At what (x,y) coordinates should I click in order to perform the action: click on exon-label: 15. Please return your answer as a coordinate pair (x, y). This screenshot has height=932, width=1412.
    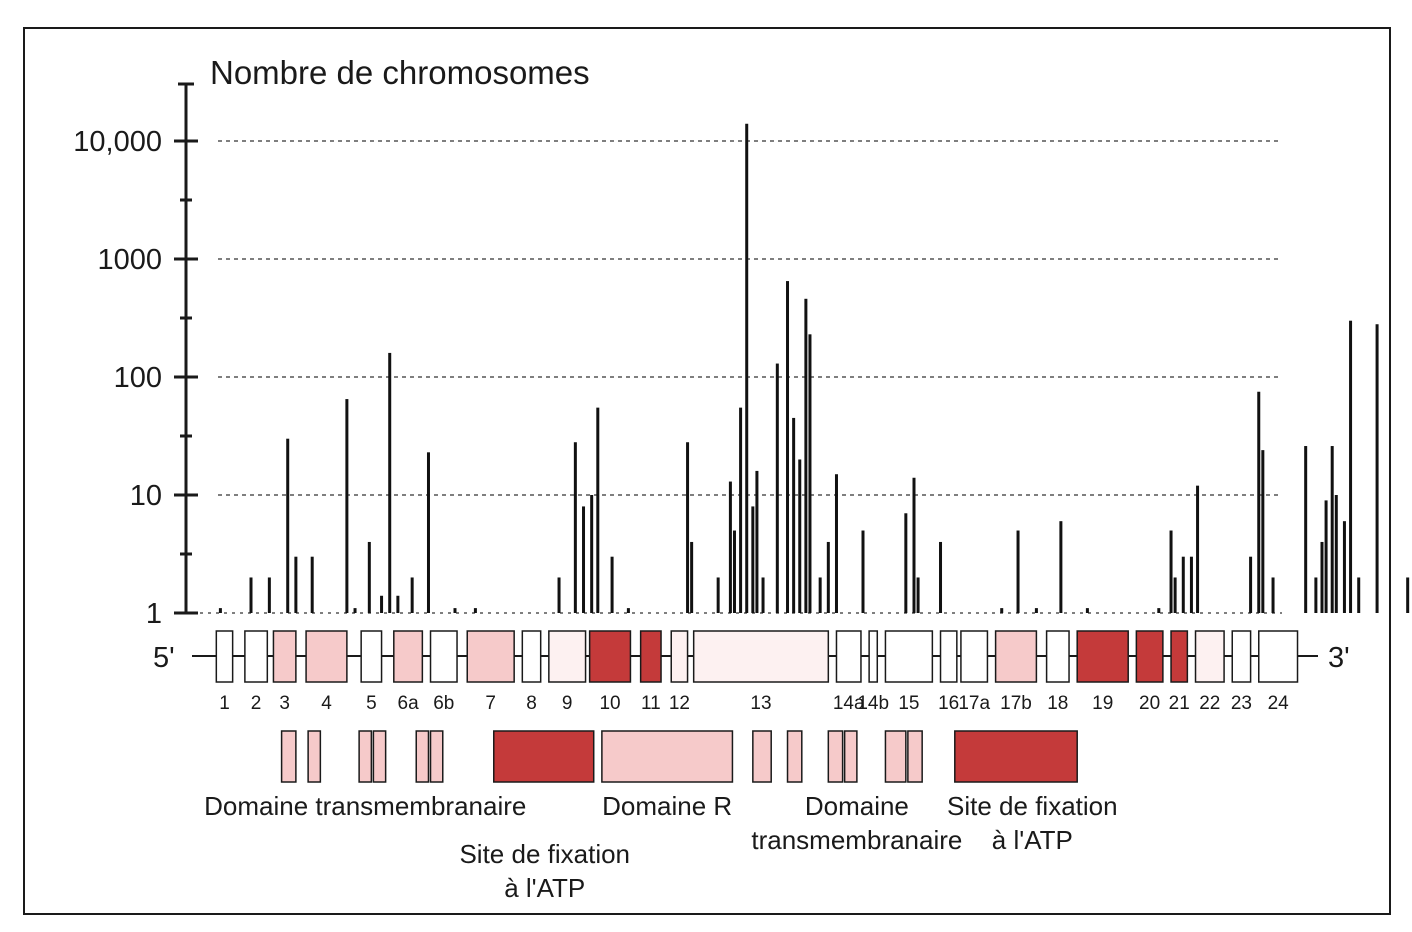
    Looking at the image, I should click on (908, 703).